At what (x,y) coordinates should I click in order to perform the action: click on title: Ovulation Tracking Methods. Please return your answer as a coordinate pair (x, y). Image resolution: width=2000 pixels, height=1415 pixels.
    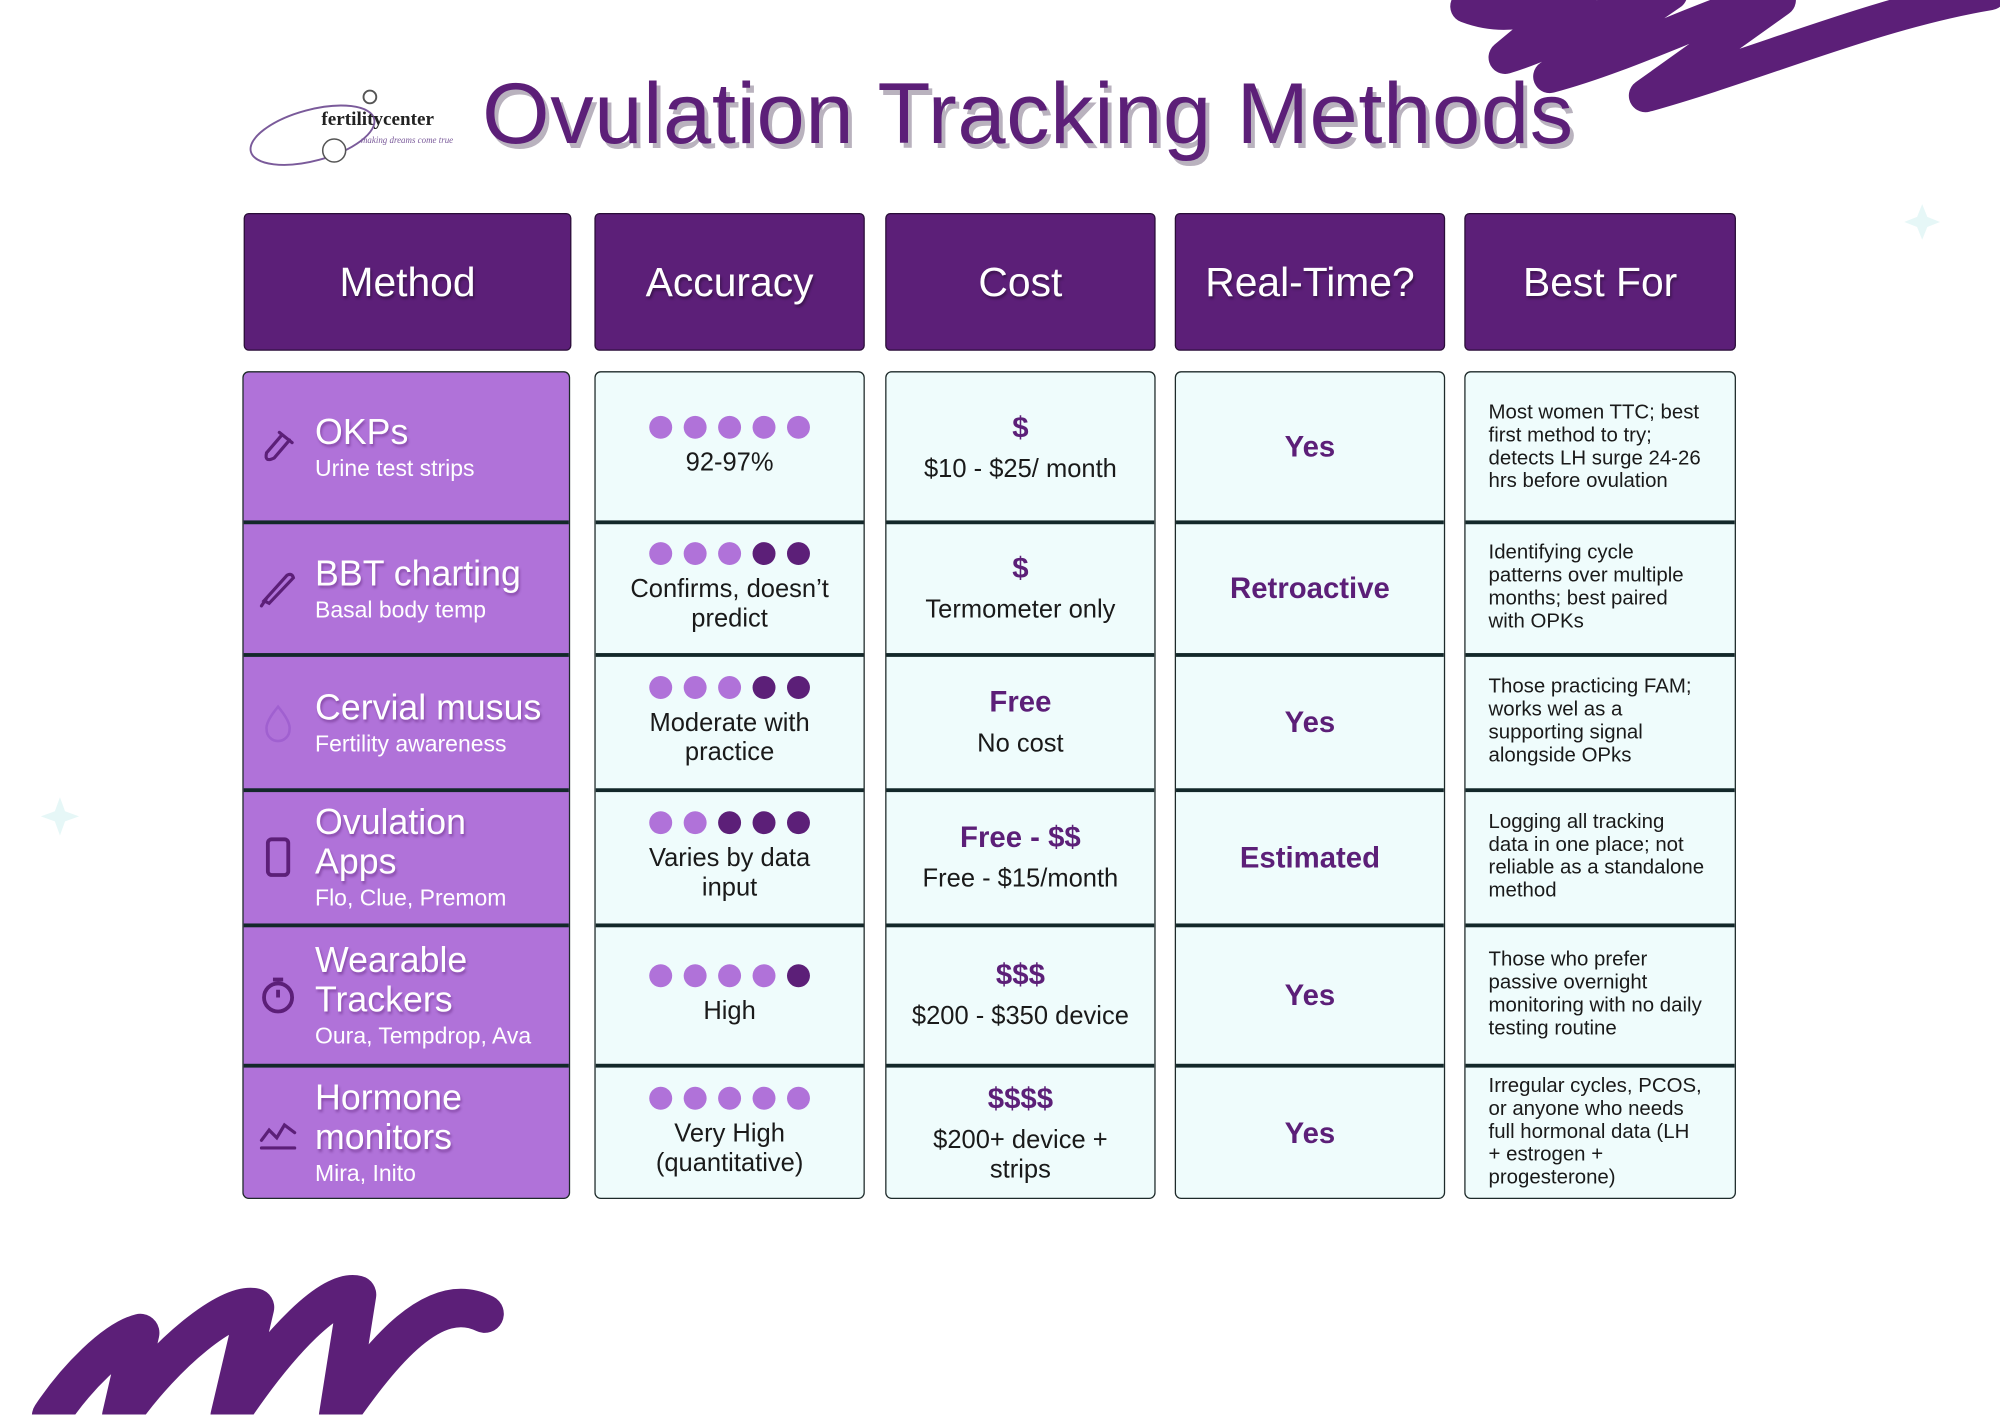
    Looking at the image, I should click on (1028, 113).